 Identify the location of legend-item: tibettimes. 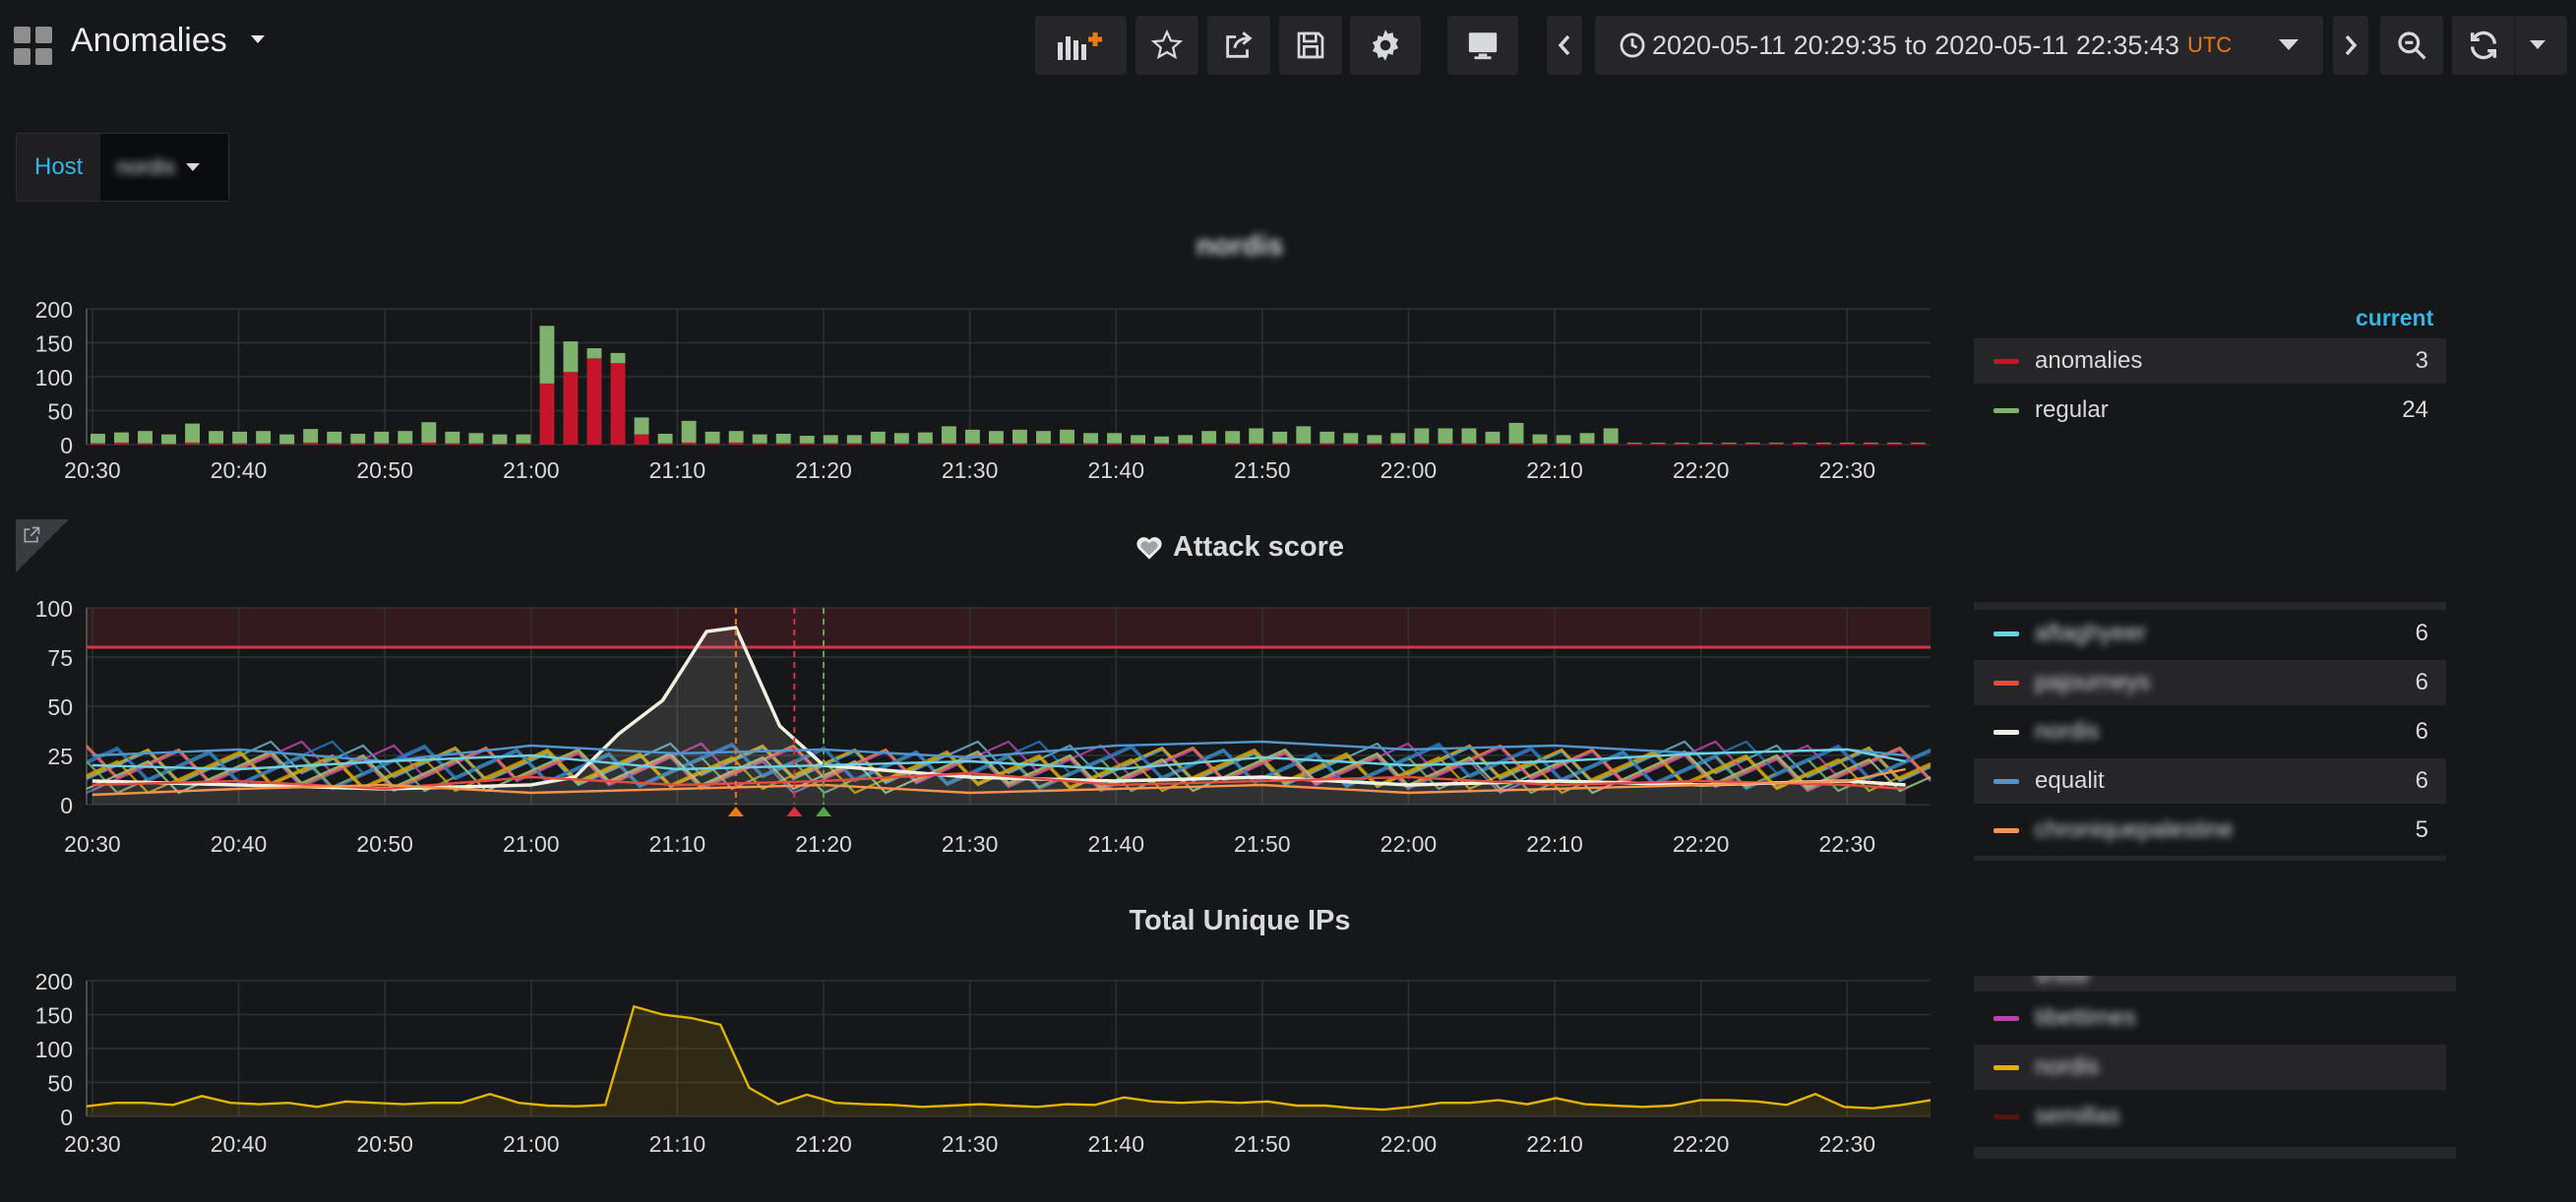
(2210, 1018).